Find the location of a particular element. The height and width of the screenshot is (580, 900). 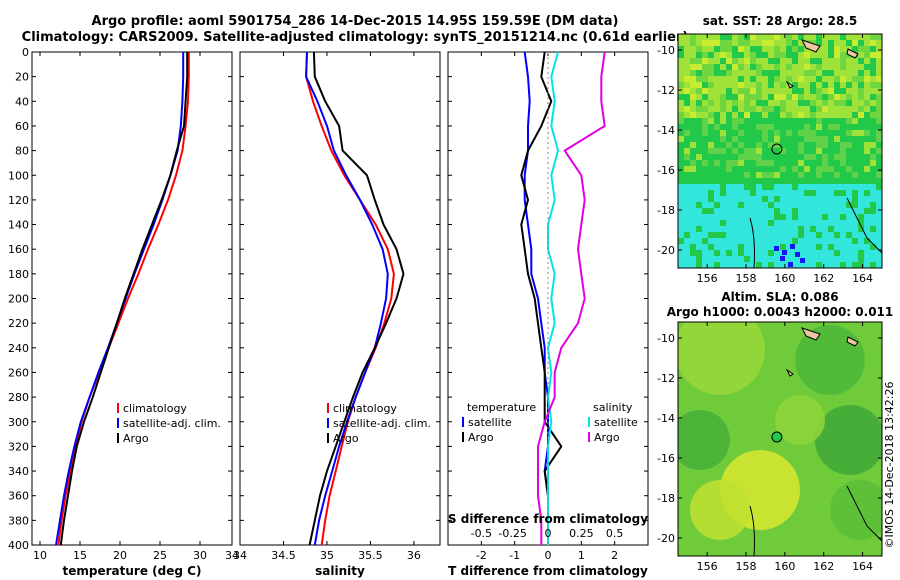

y-tick-label: 400 is located at coordinates (18, 545).